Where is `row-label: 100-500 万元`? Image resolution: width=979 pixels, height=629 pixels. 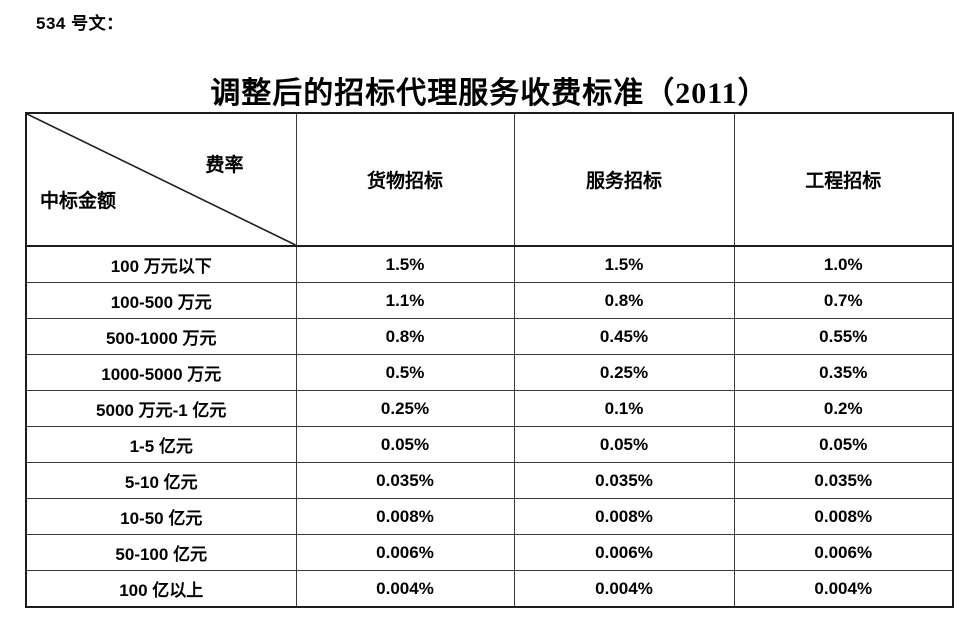
row-label: 100-500 万元 is located at coordinates (161, 300).